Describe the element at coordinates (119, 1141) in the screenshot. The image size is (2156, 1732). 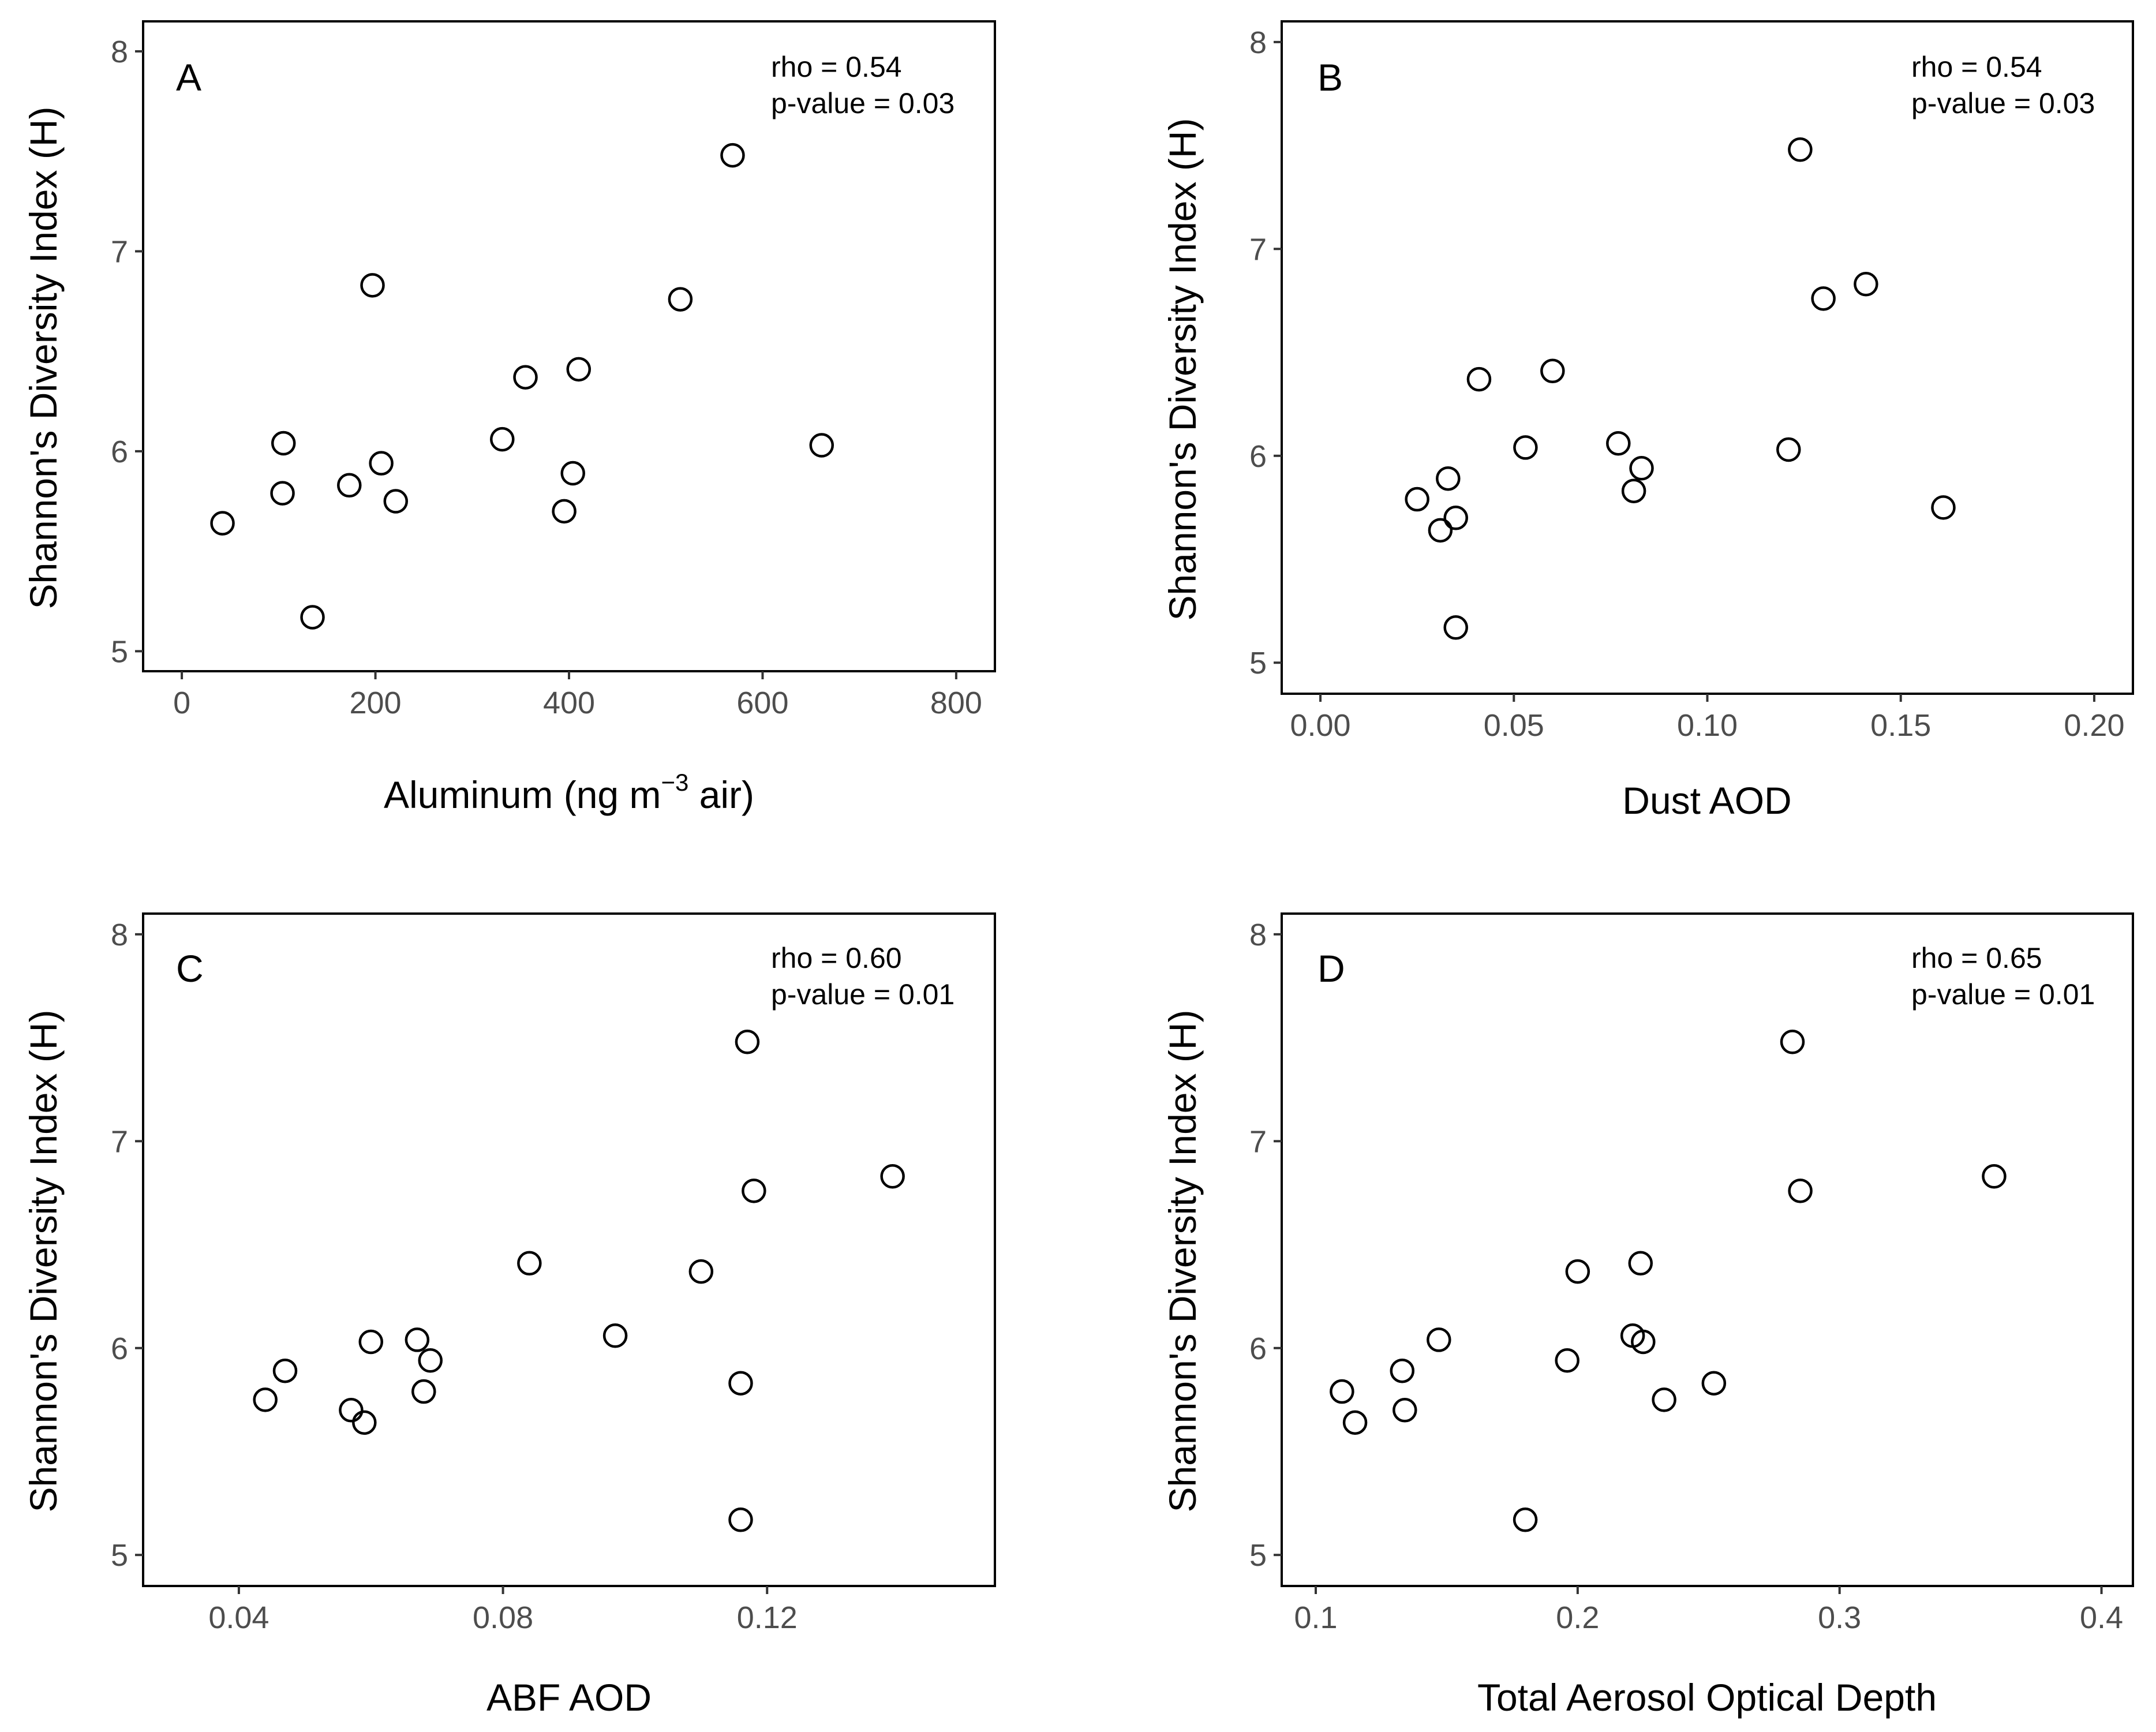
I see `panel-c-y-tick-label: 7` at that location.